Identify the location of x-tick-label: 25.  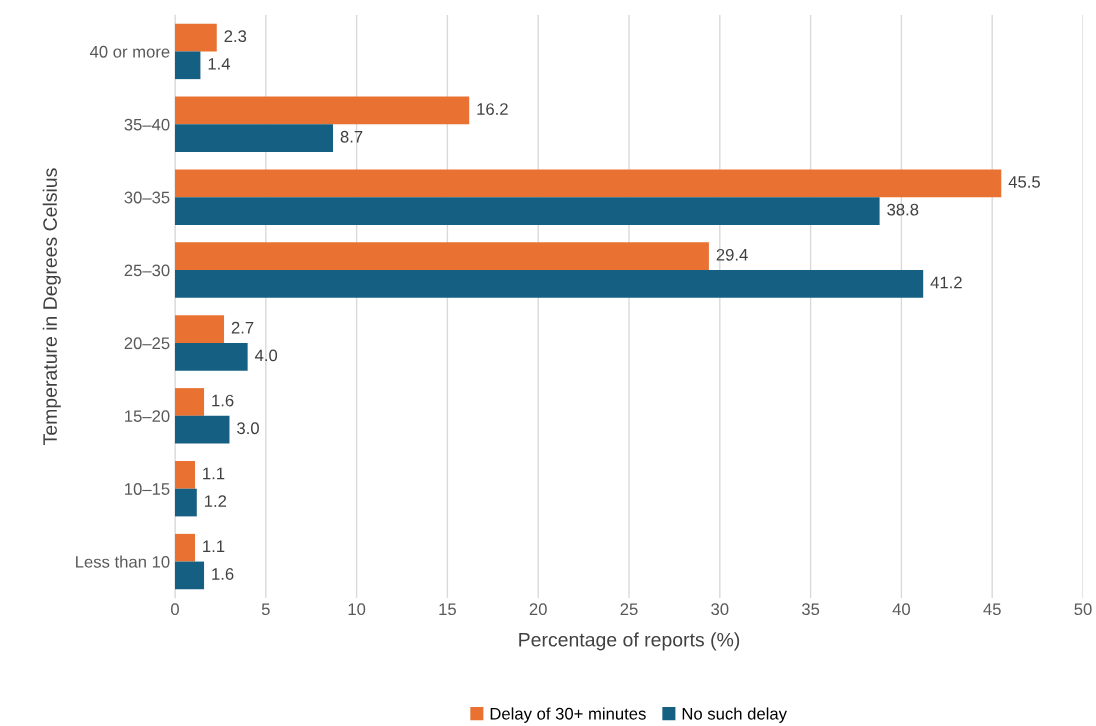
(629, 609).